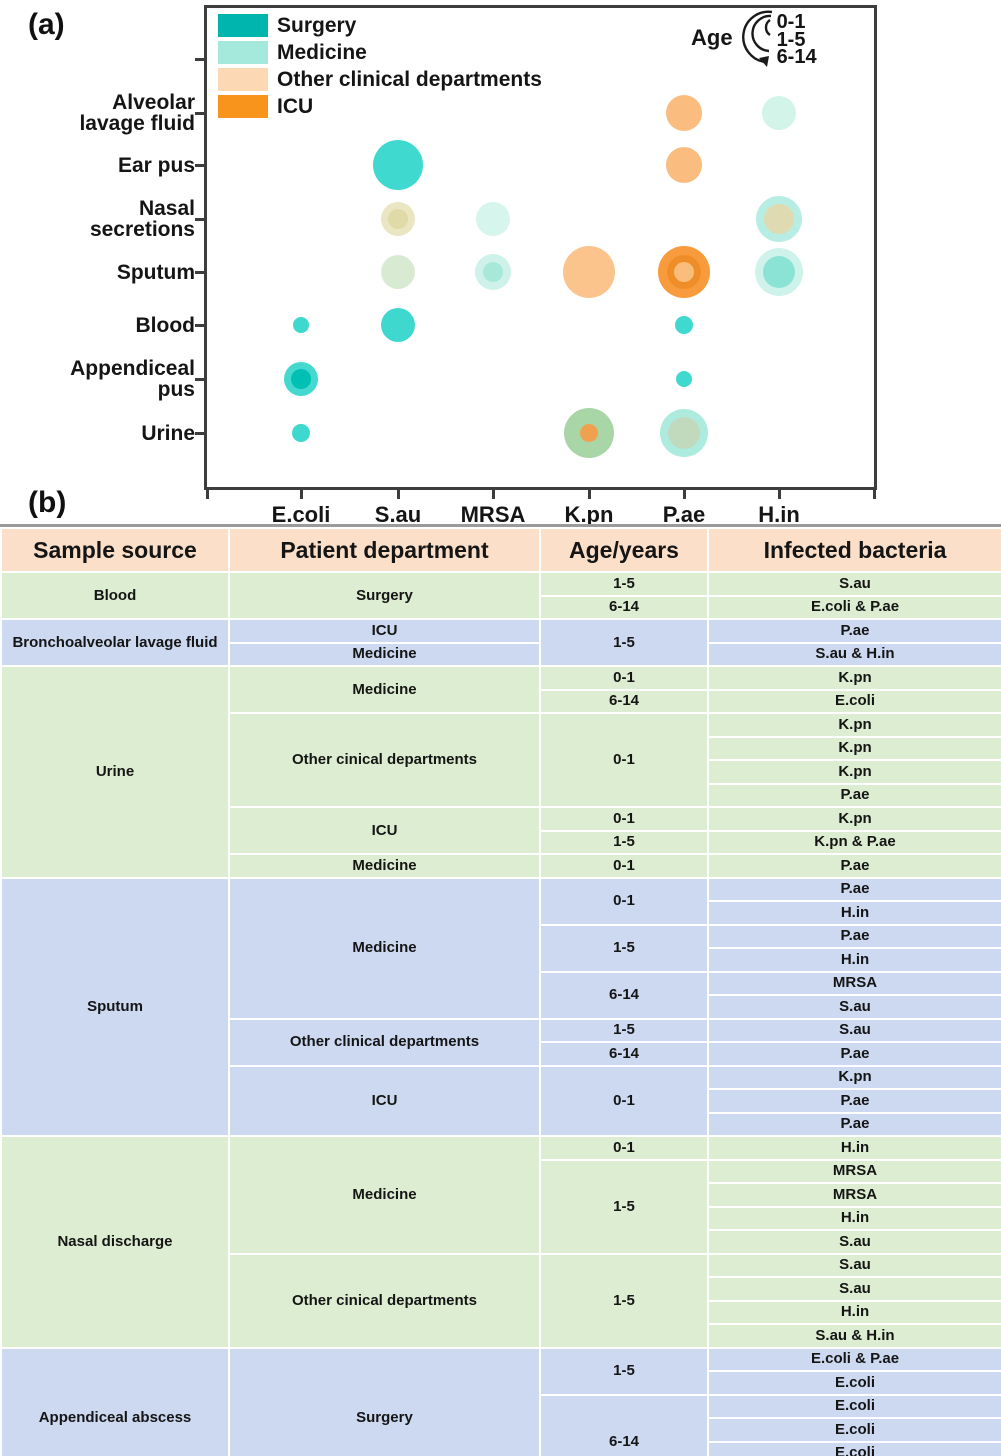 This screenshot has height=1456, width=1001. I want to click on table-header-cell: Patient department, so click(384, 550).